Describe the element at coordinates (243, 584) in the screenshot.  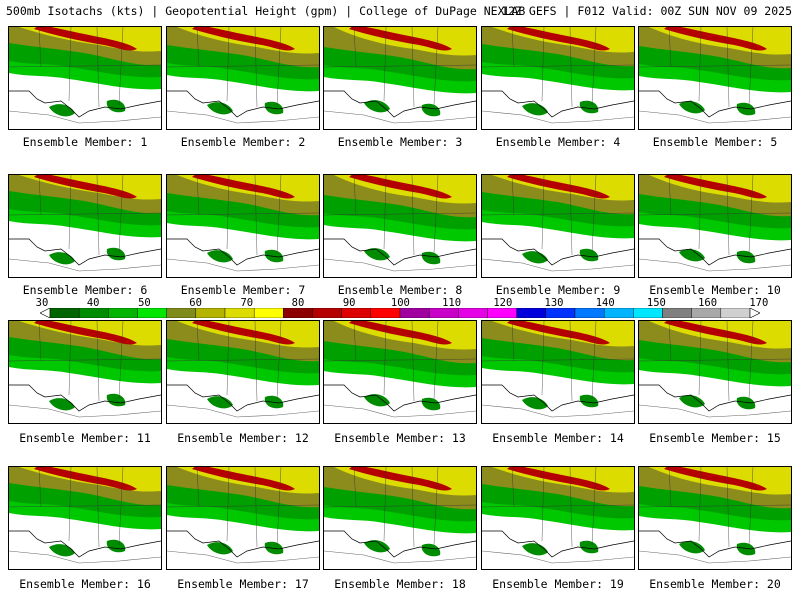
I see `ensemble-member-label: Ensemble Member: 17` at that location.